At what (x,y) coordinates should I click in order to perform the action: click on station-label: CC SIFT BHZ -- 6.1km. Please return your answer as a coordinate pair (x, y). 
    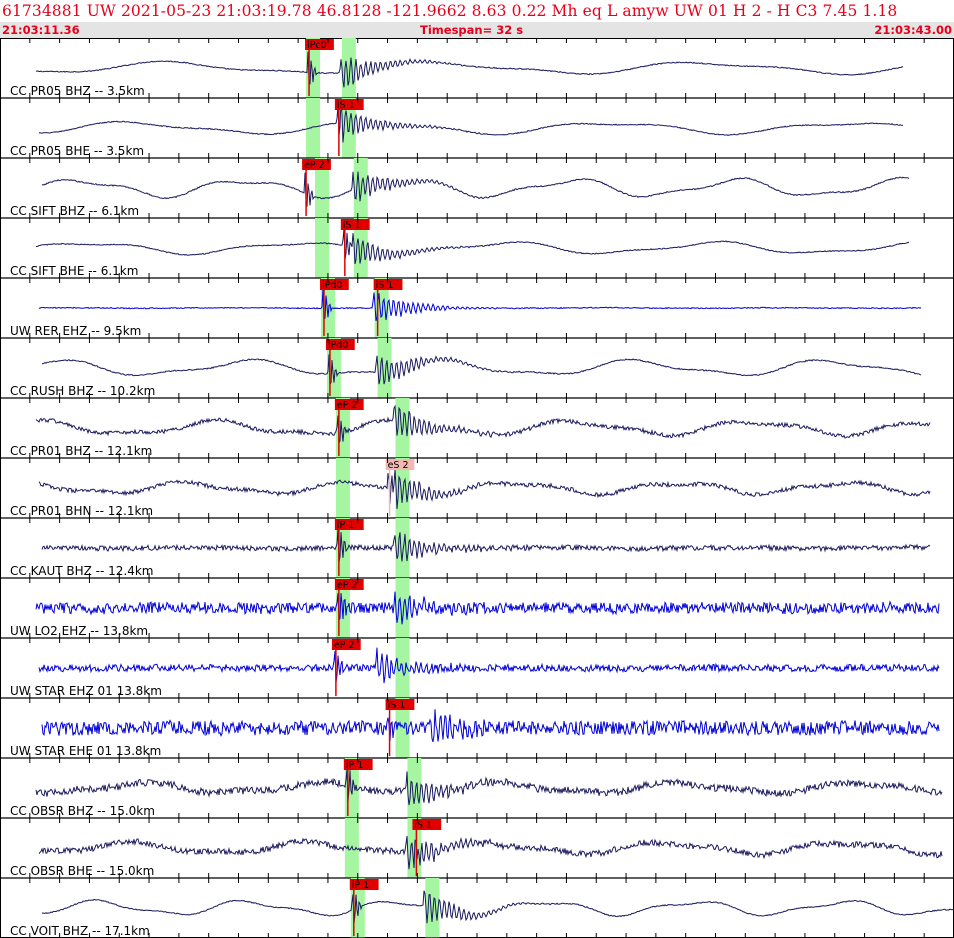
    Looking at the image, I should click on (74, 211).